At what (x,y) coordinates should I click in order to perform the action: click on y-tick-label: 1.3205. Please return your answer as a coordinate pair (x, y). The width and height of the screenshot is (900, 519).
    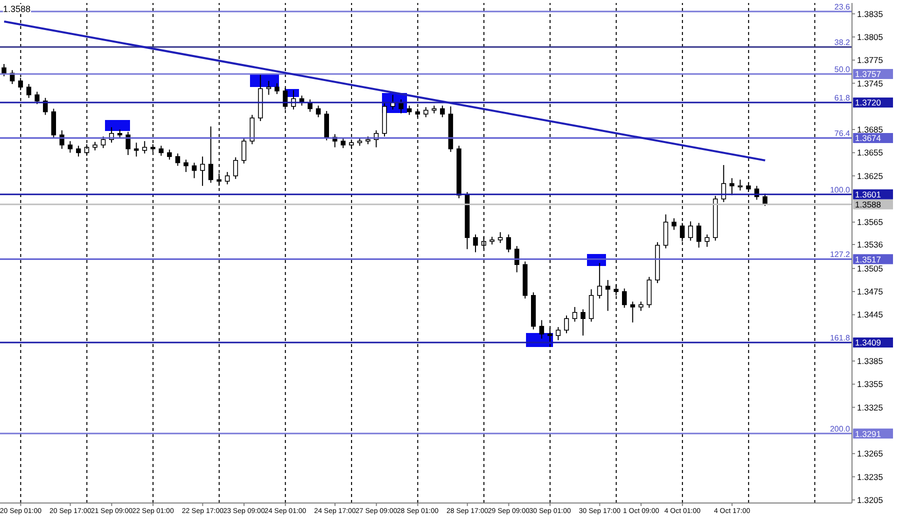
    Looking at the image, I should click on (870, 499).